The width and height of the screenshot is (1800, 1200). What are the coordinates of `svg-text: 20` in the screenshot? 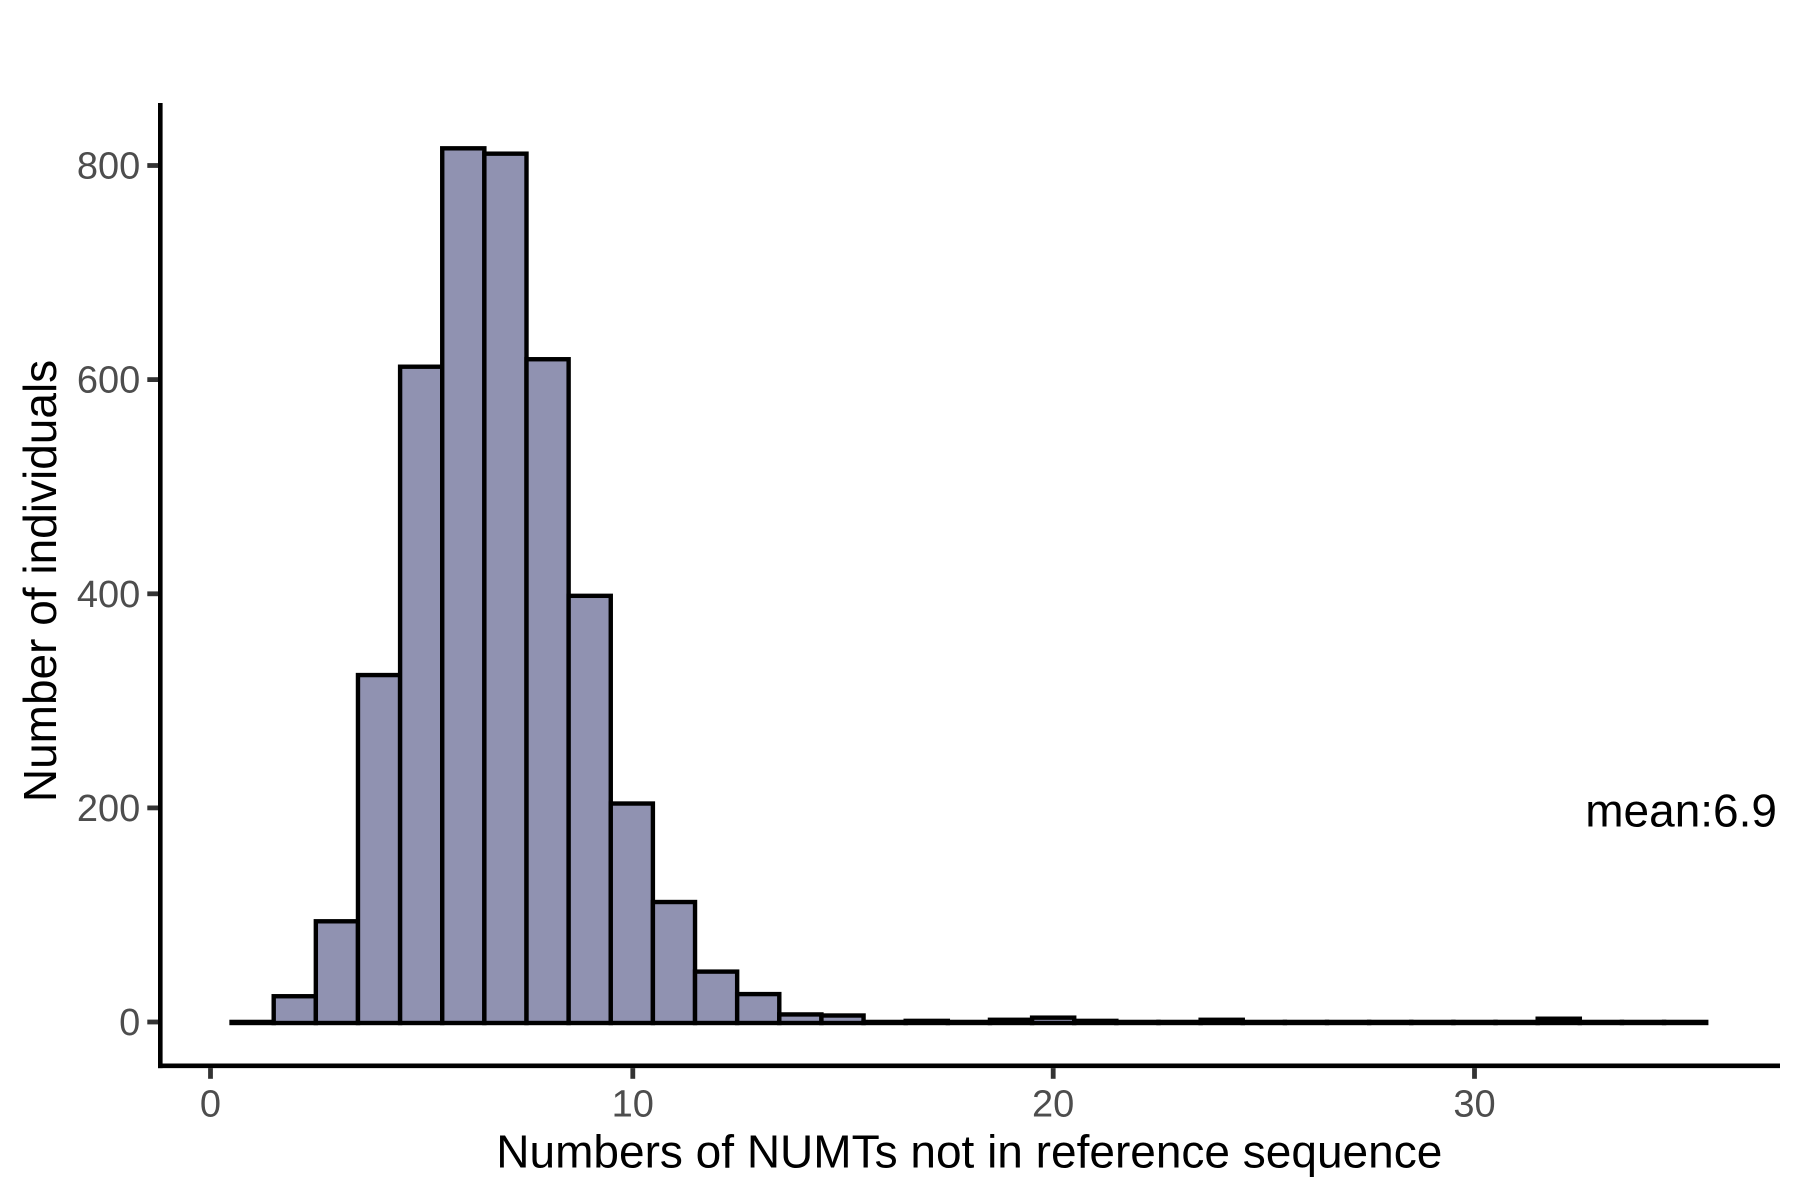 It's located at (1053, 1105).